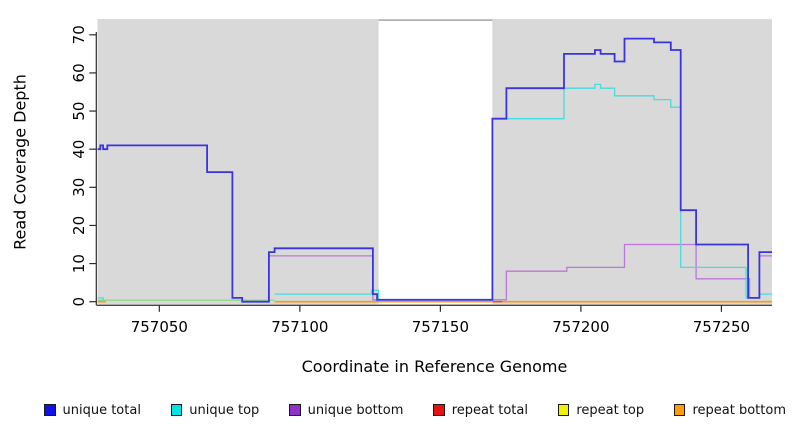 The width and height of the screenshot is (792, 432). I want to click on legend-swatch-unique-bottom, so click(295, 410).